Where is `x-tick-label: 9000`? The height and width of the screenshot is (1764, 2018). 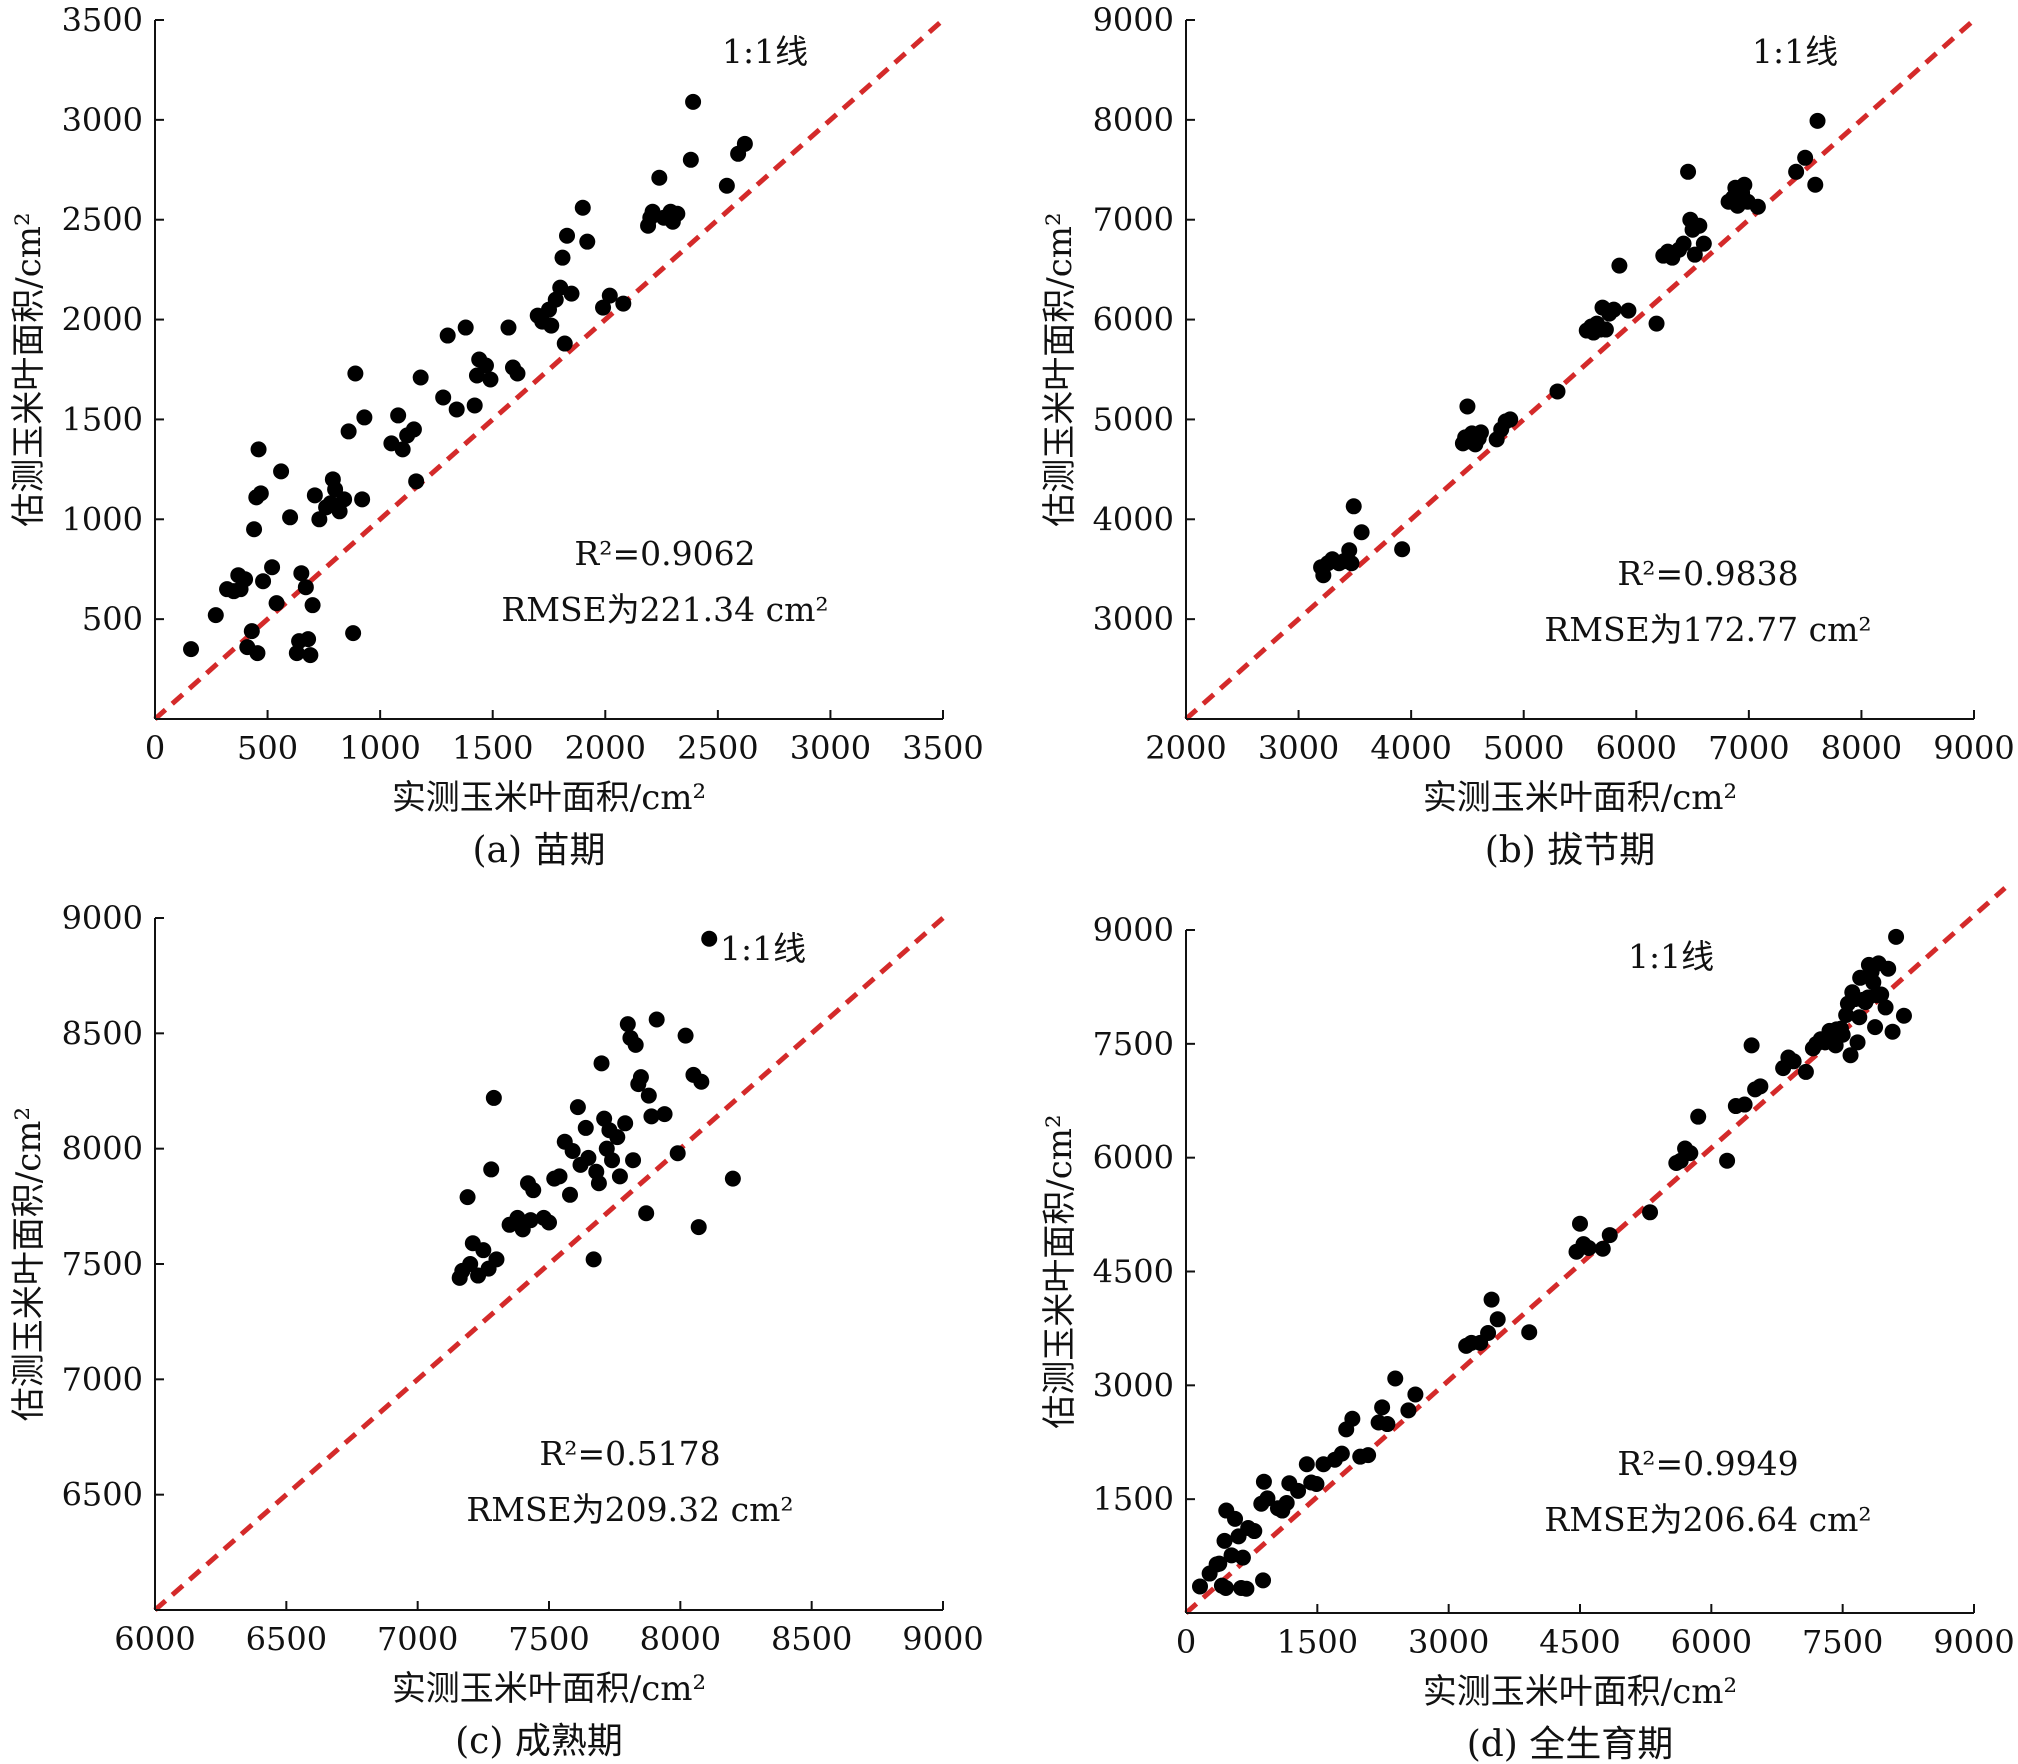 x-tick-label: 9000 is located at coordinates (942, 1639).